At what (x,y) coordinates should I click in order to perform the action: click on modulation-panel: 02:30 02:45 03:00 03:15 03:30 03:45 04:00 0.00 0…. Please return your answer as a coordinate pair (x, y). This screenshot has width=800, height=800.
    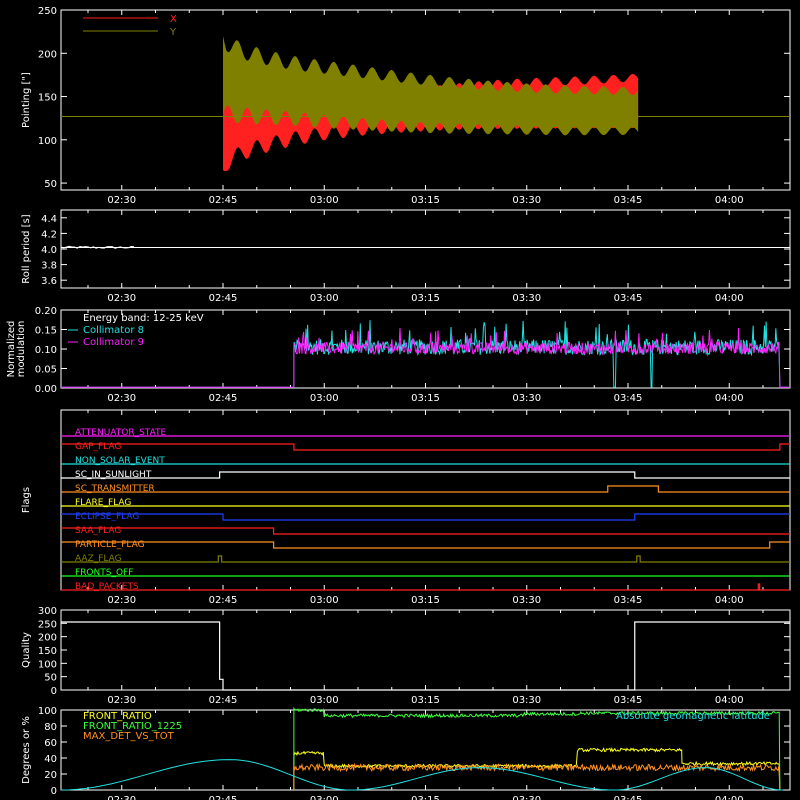
    Looking at the image, I should click on (398, 355).